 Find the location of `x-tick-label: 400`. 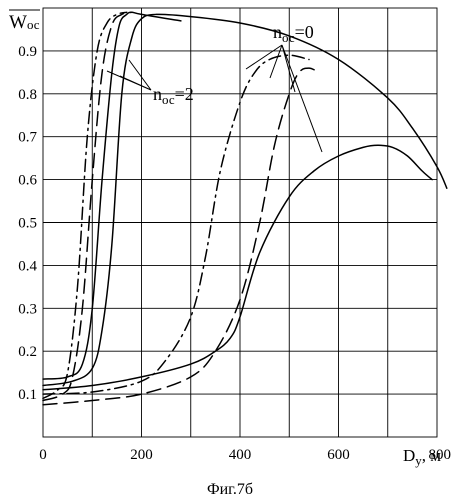

x-tick-label: 400 is located at coordinates (240, 455).